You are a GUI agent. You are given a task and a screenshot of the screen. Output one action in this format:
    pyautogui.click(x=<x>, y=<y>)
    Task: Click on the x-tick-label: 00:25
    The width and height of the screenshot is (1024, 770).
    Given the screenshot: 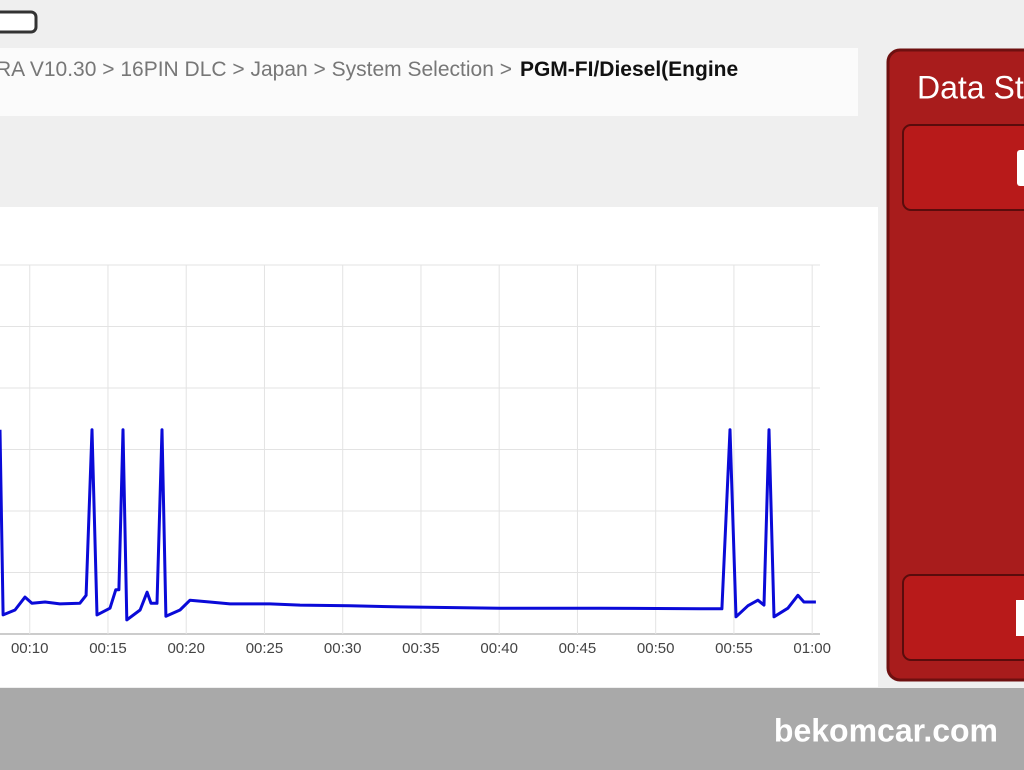 What is the action you would take?
    pyautogui.click(x=265, y=648)
    